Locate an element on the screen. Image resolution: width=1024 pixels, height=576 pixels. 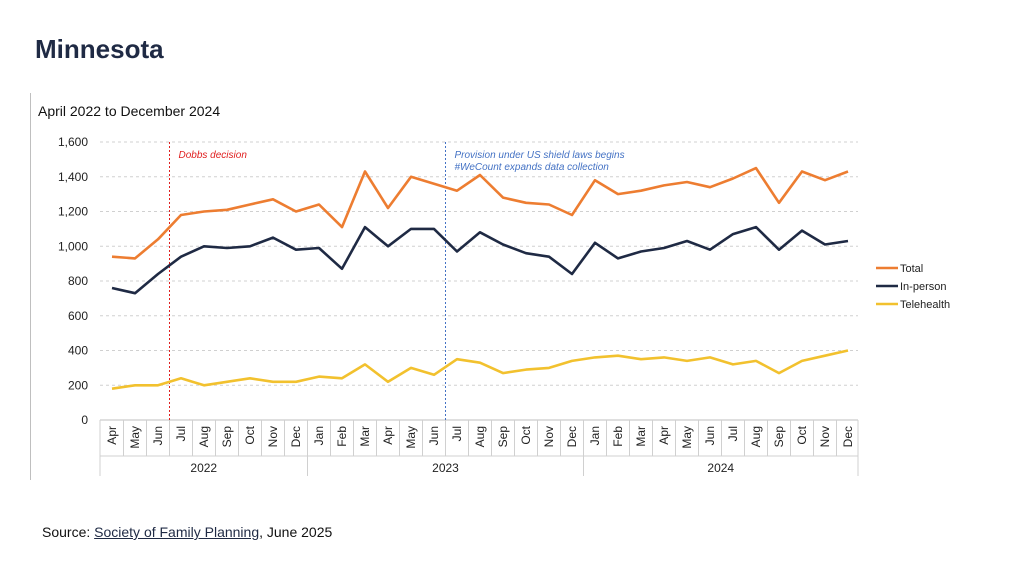
y-tick-label: 600 is located at coordinates (78, 316).